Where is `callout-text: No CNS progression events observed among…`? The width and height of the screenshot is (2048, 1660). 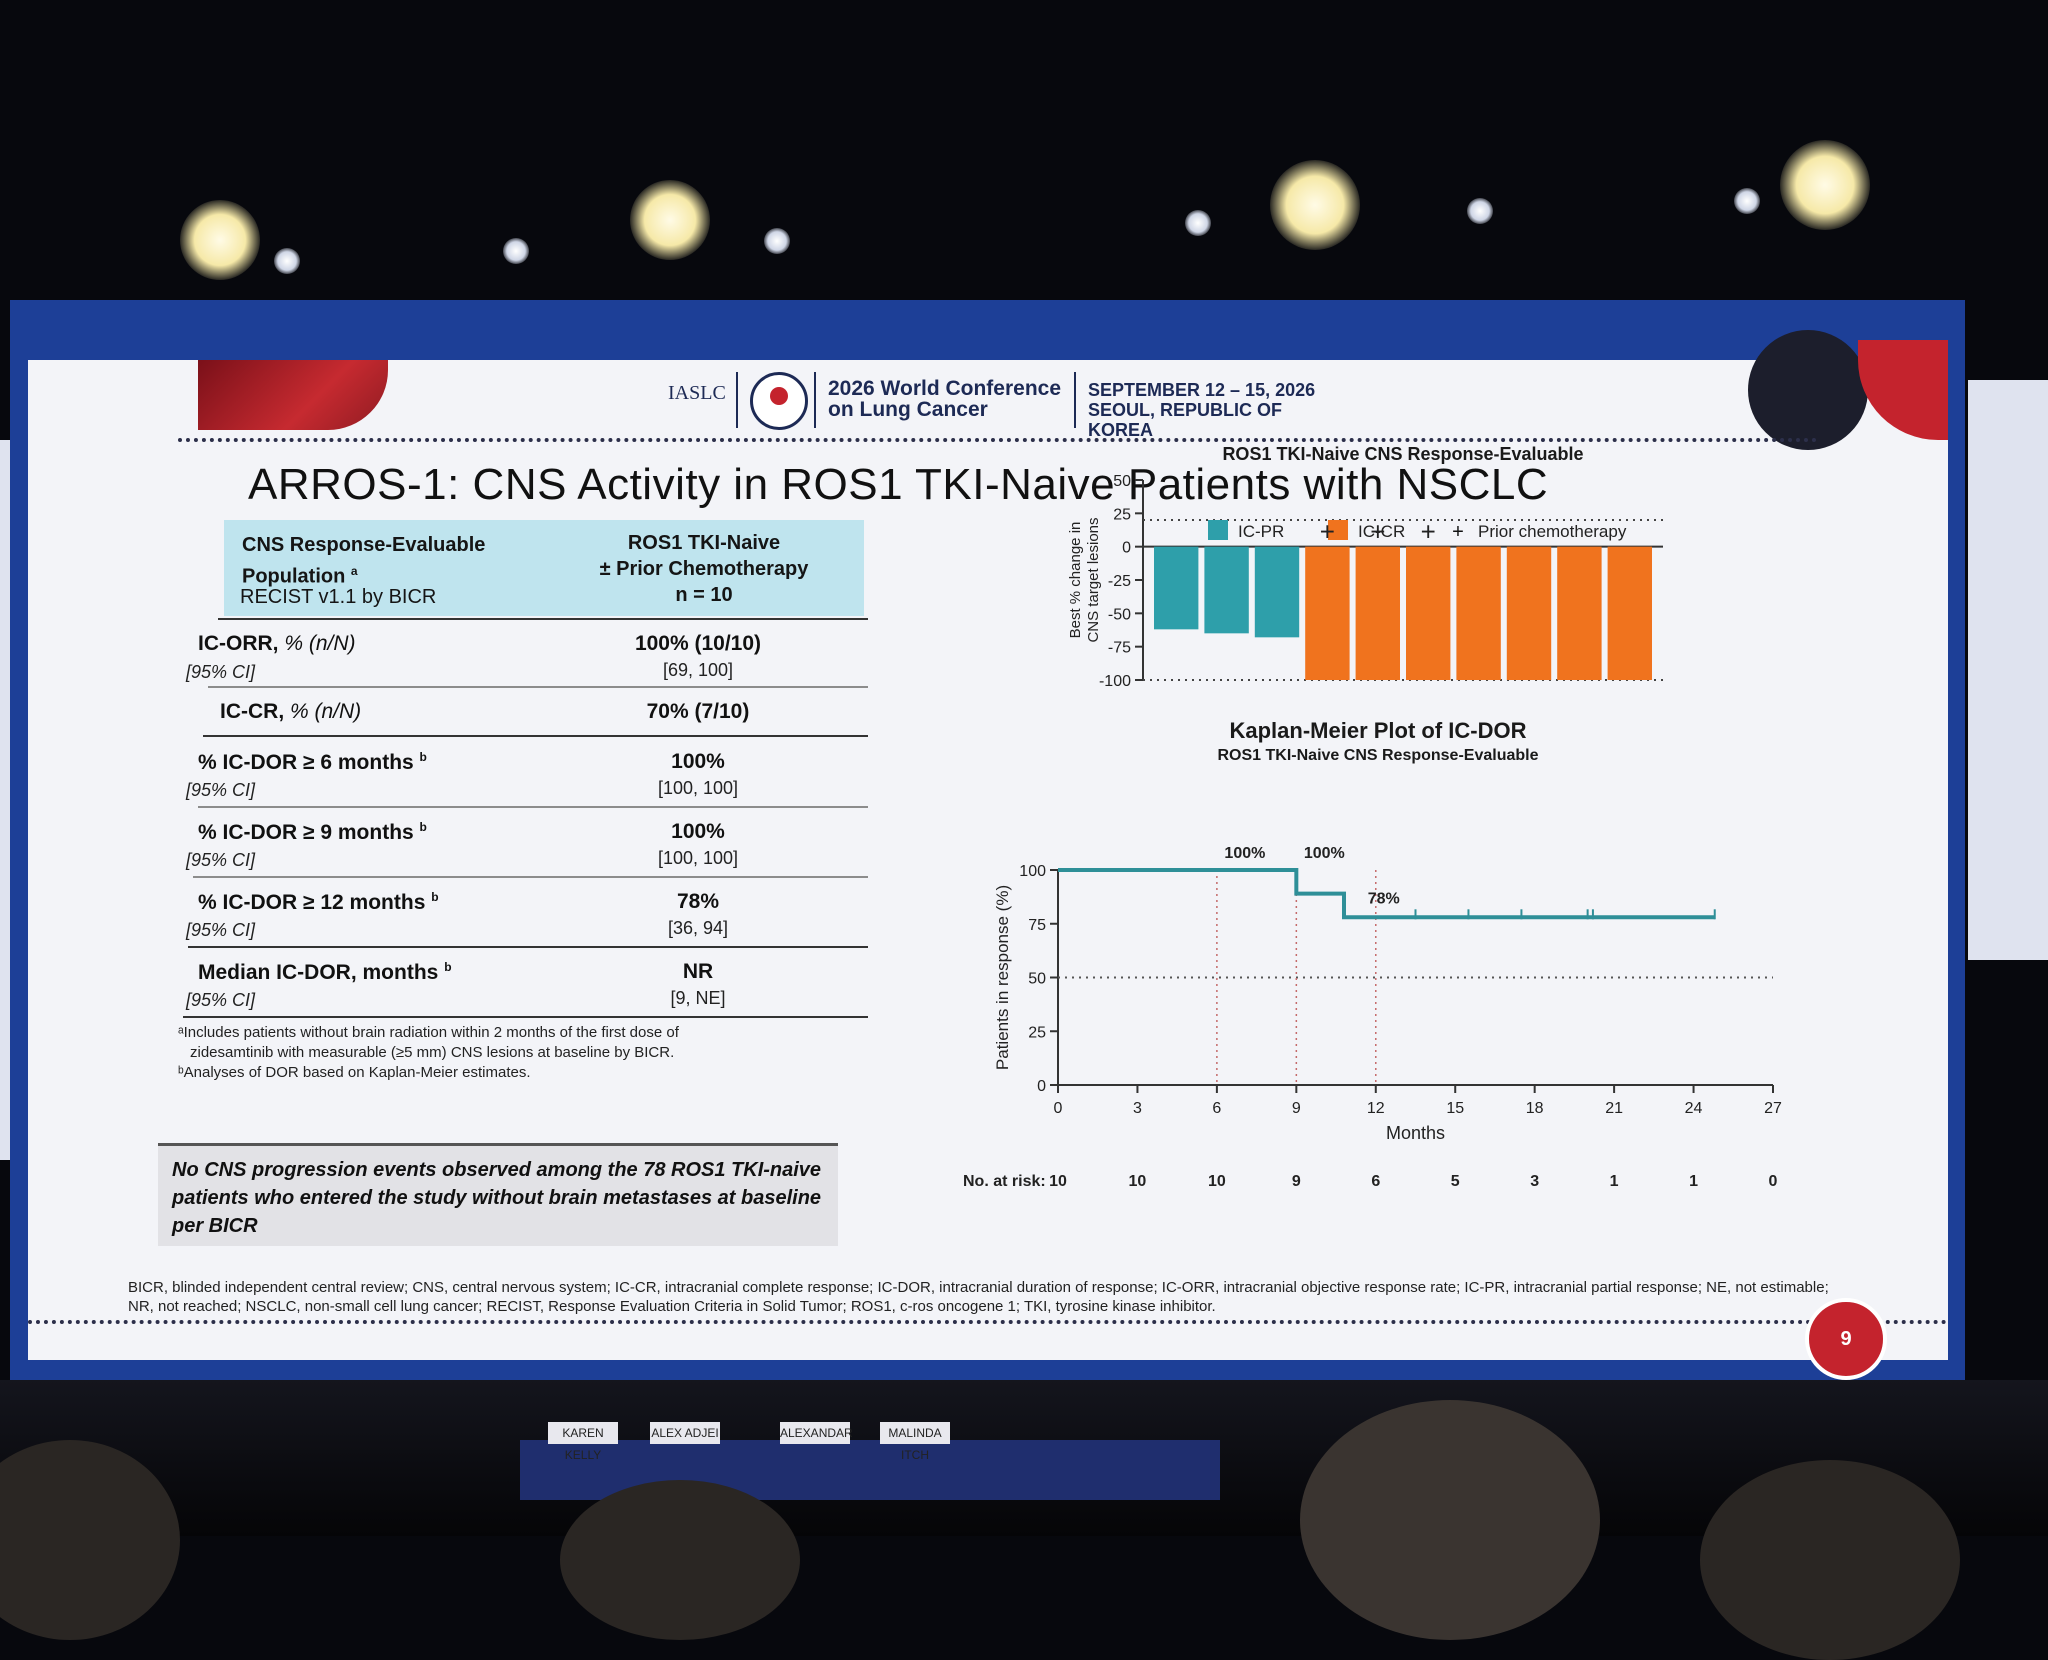
callout-text: No CNS progression events observed among… is located at coordinates (497, 1198).